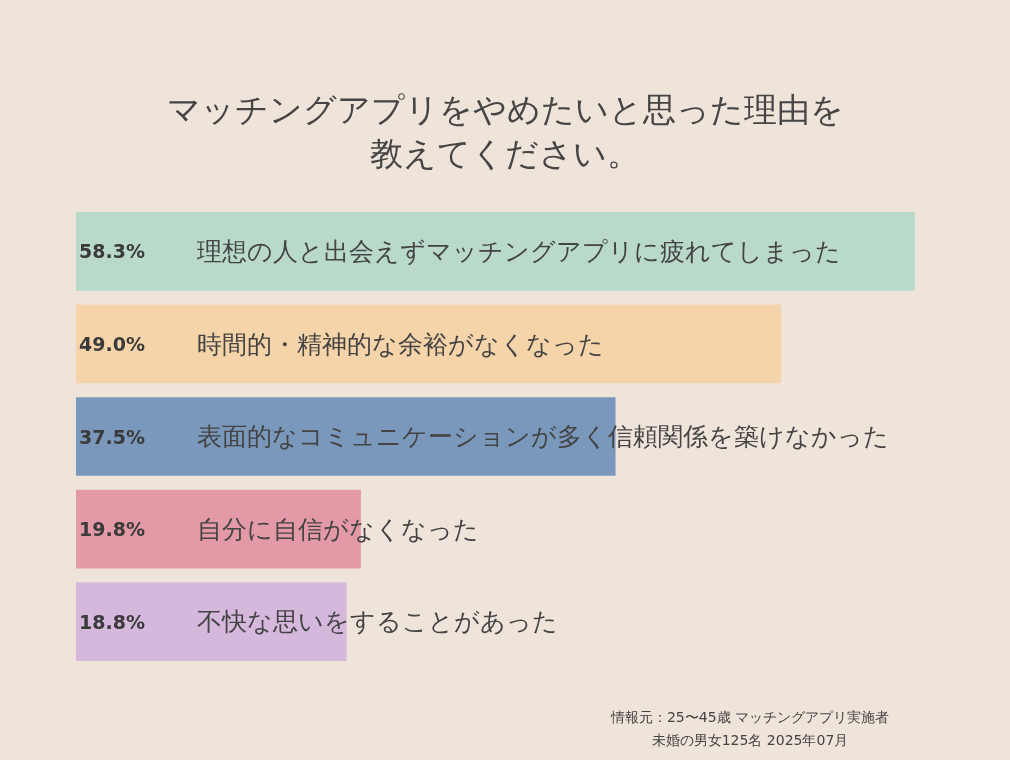  Describe the element at coordinates (112, 251) in the screenshot. I see `data-label: 58.3%` at that location.